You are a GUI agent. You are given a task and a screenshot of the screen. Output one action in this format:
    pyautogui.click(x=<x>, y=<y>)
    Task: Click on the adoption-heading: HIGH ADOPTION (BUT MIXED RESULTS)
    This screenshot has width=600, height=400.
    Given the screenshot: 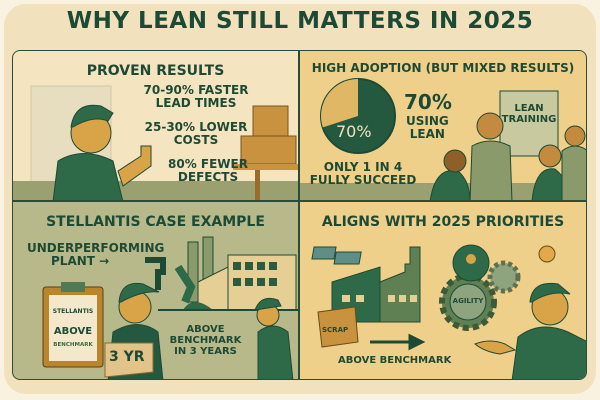 What is the action you would take?
    pyautogui.click(x=443, y=68)
    